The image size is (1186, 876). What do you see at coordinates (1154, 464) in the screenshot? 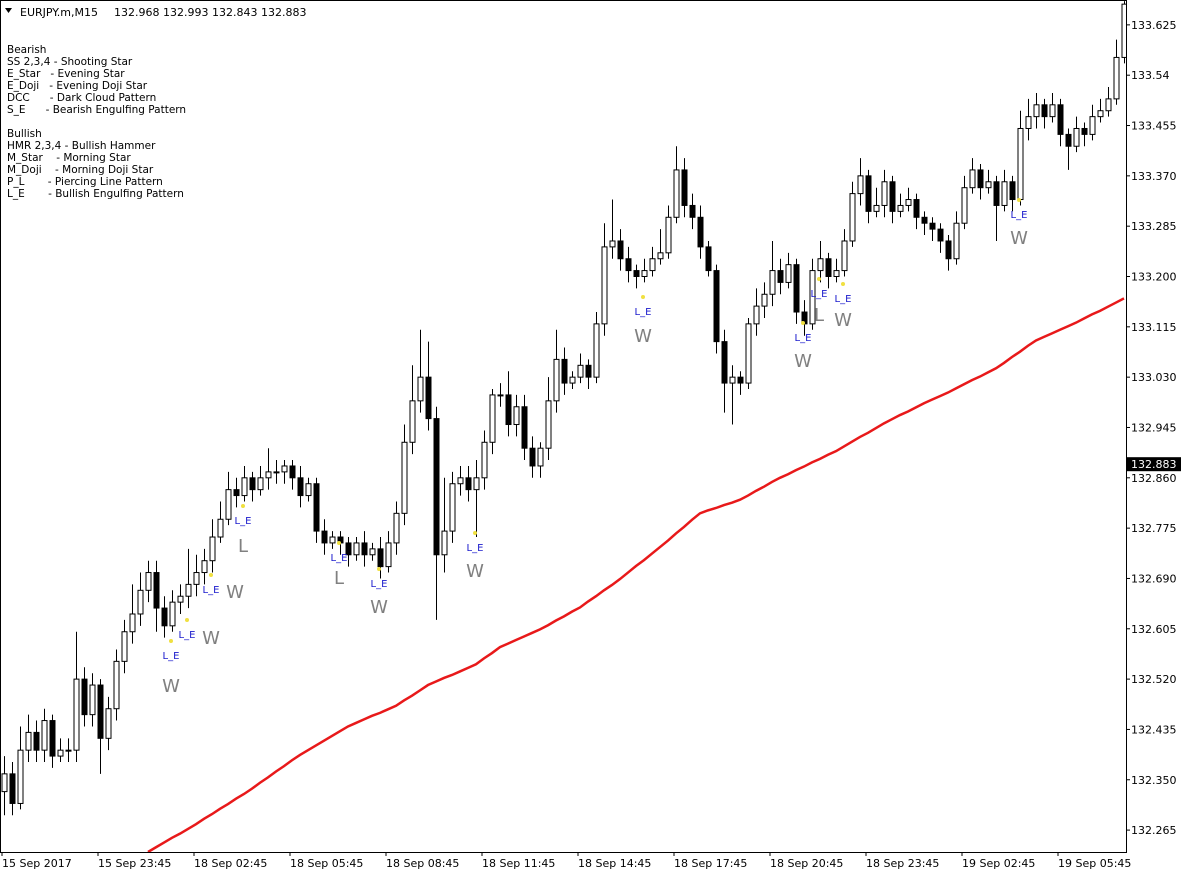
I see `price-label: 132.883` at bounding box center [1154, 464].